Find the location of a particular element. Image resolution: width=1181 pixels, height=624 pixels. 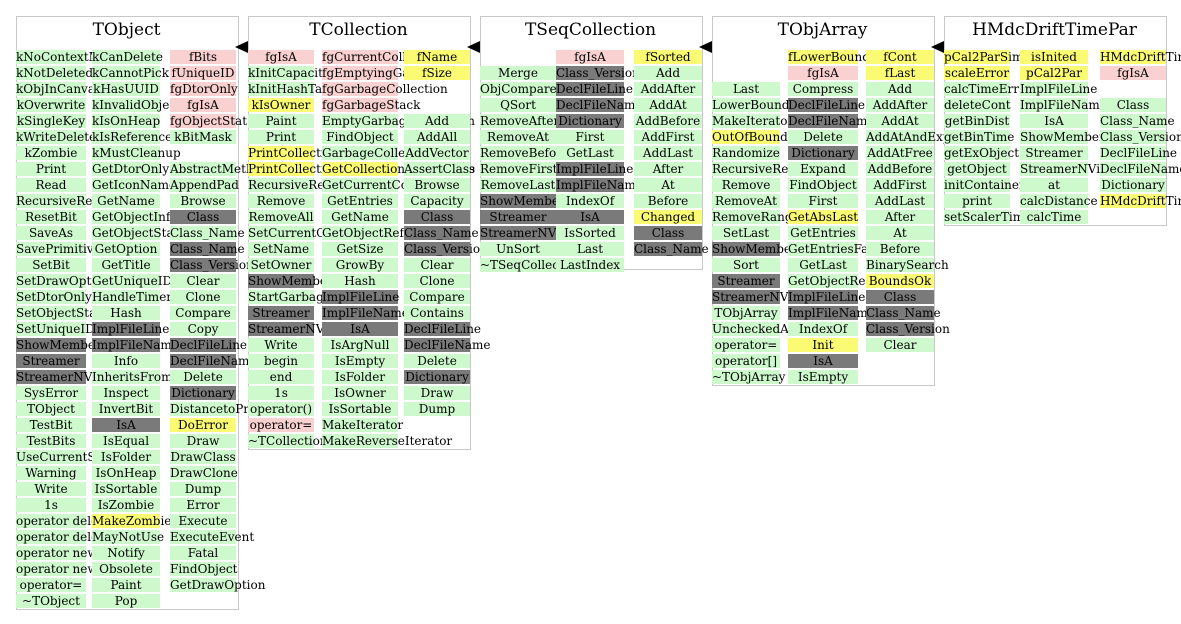

member-cell: RemoveAll is located at coordinates (281, 217).